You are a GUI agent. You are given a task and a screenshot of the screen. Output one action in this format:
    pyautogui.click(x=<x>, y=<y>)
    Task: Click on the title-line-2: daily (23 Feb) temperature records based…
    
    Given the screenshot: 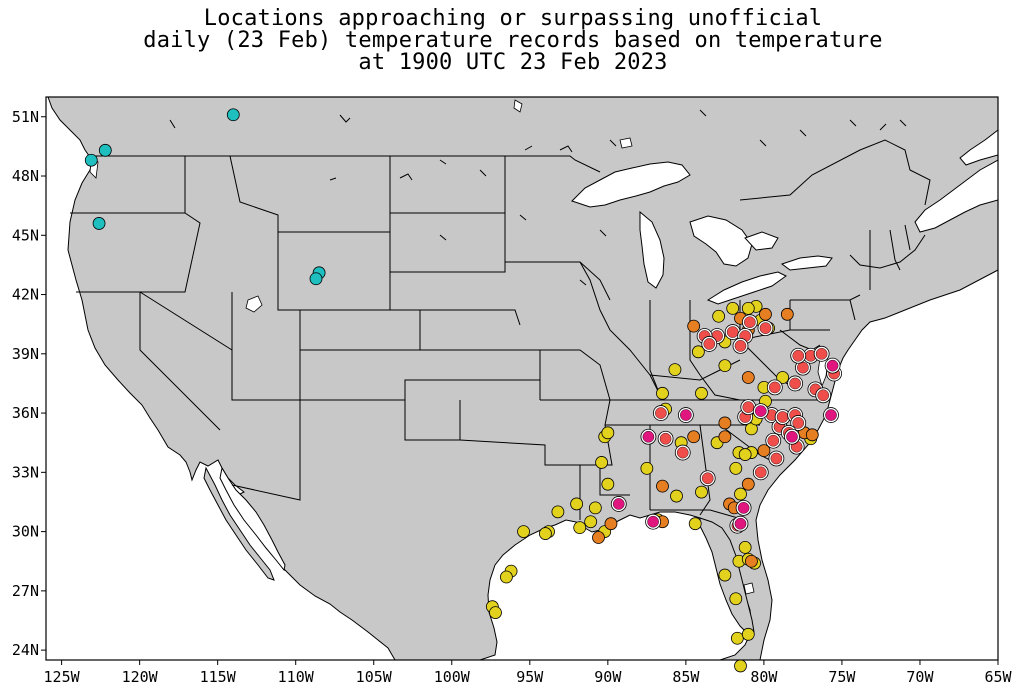 What is the action you would take?
    pyautogui.click(x=513, y=40)
    